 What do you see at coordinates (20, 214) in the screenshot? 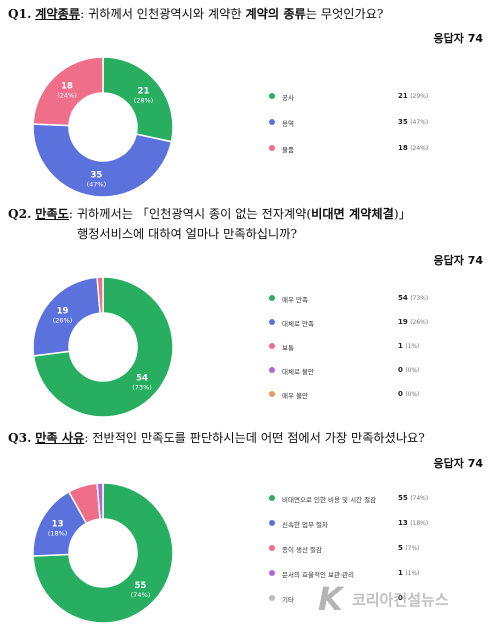
I see `question-number: Q2.` at bounding box center [20, 214].